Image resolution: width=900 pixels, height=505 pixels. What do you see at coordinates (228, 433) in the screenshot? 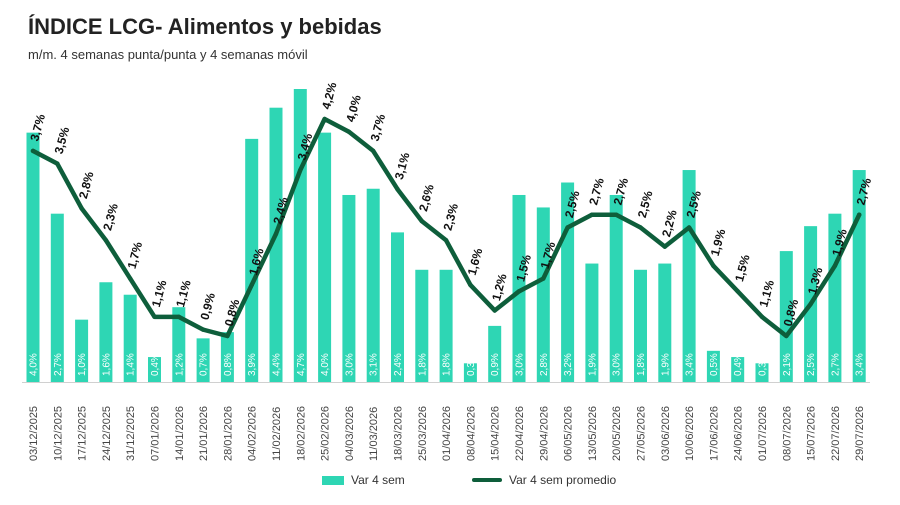
I see `x-tick-label: 28/01/2026` at bounding box center [228, 433].